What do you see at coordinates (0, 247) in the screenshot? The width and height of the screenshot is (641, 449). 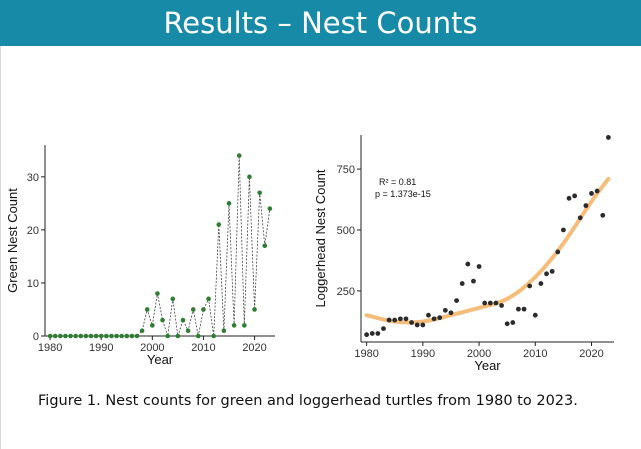 I see `slide-border` at bounding box center [0, 247].